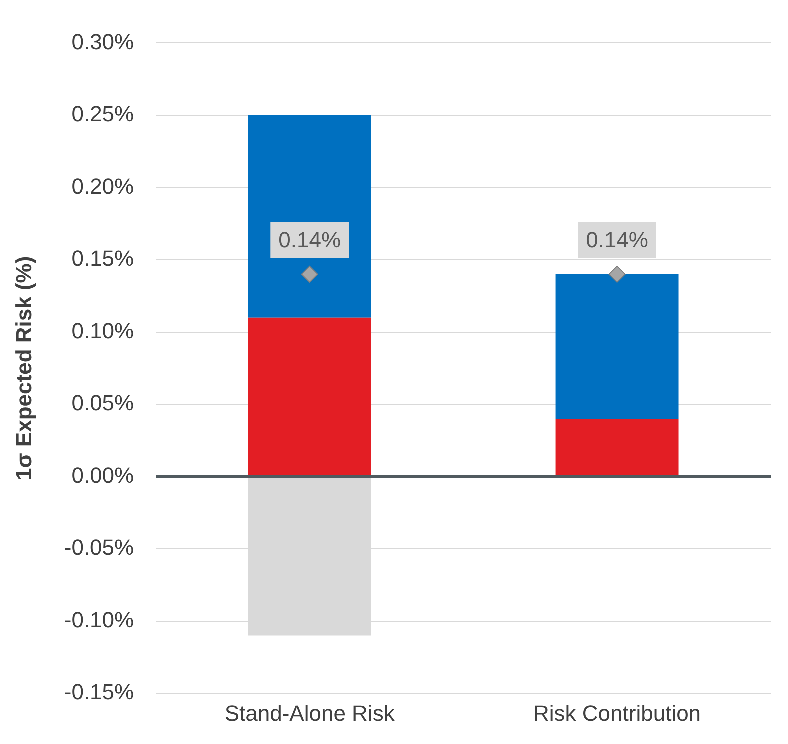  Describe the element at coordinates (103, 186) in the screenshot. I see `y-tick-label: 0.20%` at that location.